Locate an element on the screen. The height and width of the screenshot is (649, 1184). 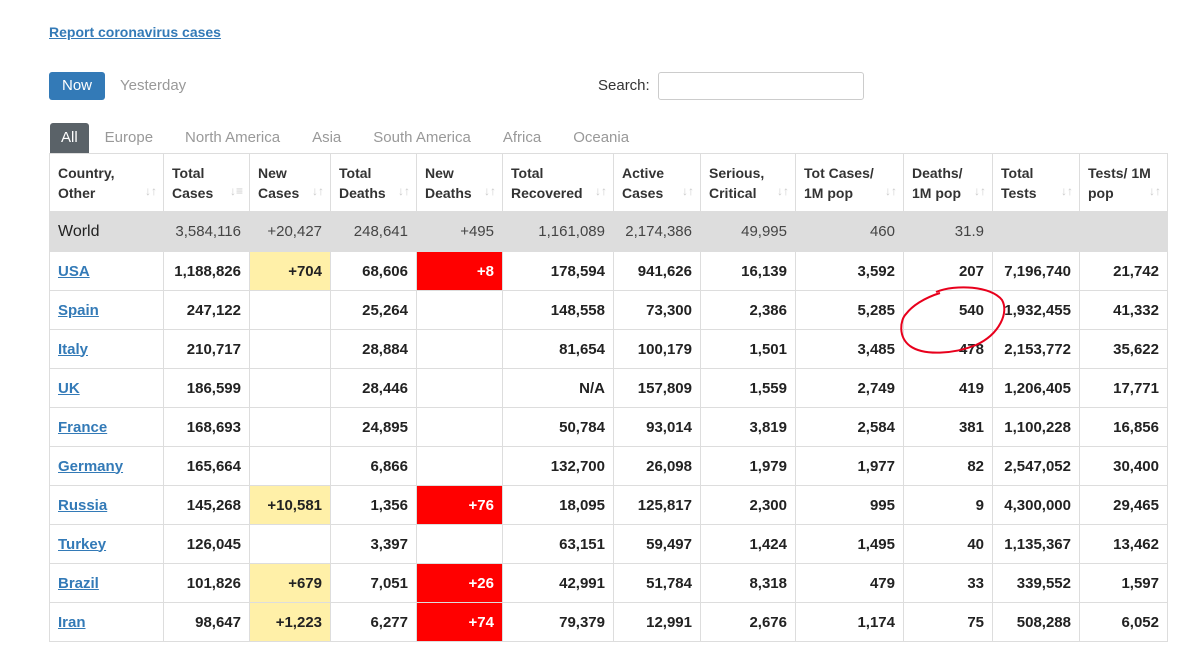
column-header-6: Active Cases ↓↑ is located at coordinates (657, 182).